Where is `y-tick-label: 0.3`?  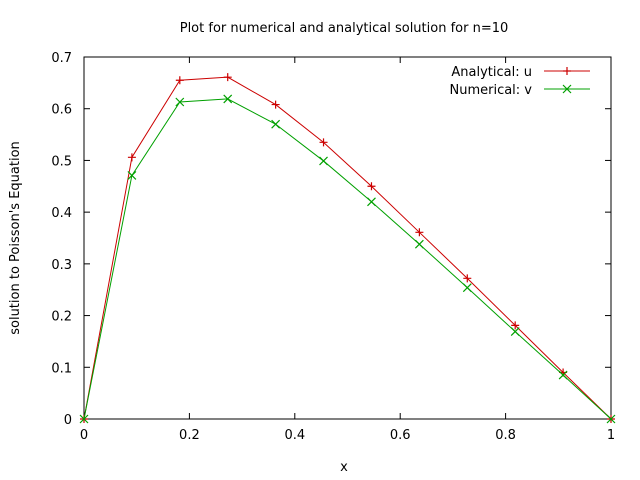 y-tick-label: 0.3 is located at coordinates (61, 265).